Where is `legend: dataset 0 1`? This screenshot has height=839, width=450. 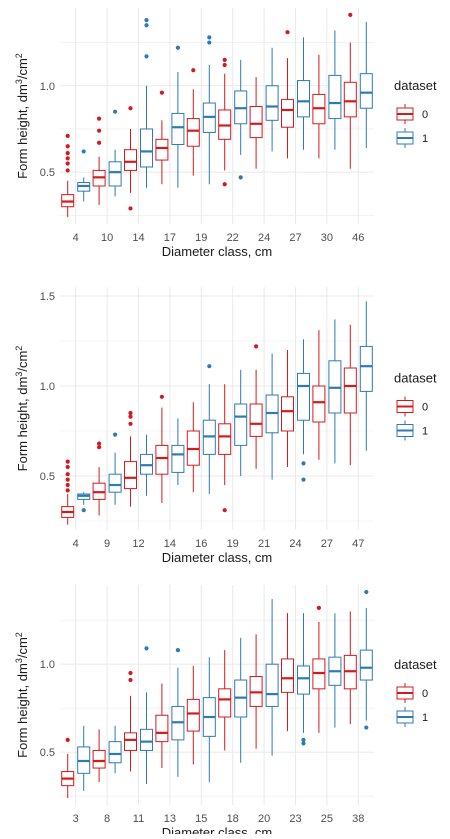 legend: dataset 0 1 is located at coordinates (415, 406).